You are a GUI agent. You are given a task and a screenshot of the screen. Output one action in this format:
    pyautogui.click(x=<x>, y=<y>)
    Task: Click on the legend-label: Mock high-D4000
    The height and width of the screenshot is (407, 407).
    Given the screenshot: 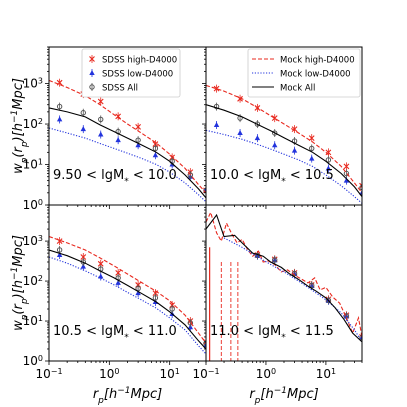 What is the action you would take?
    pyautogui.click(x=317, y=61)
    